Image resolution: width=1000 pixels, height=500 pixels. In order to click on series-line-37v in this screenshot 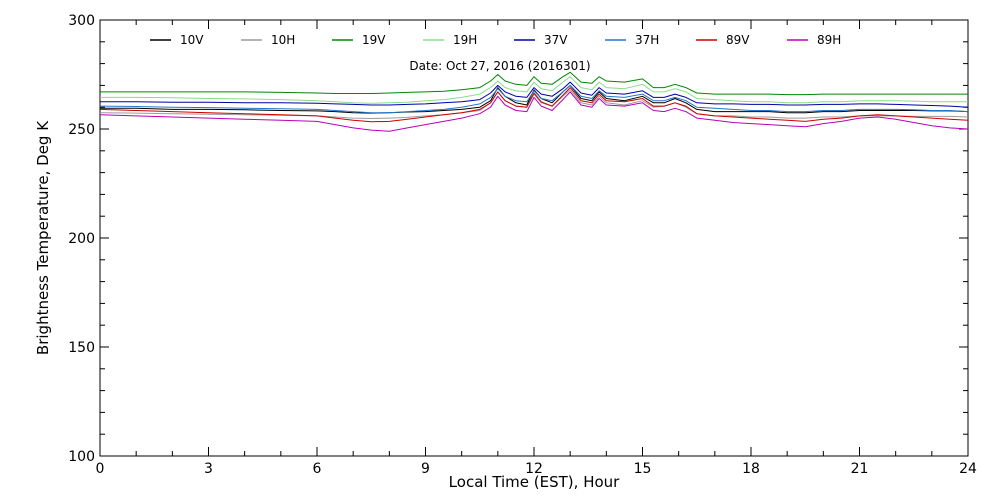, I will do `click(534, 94)`.